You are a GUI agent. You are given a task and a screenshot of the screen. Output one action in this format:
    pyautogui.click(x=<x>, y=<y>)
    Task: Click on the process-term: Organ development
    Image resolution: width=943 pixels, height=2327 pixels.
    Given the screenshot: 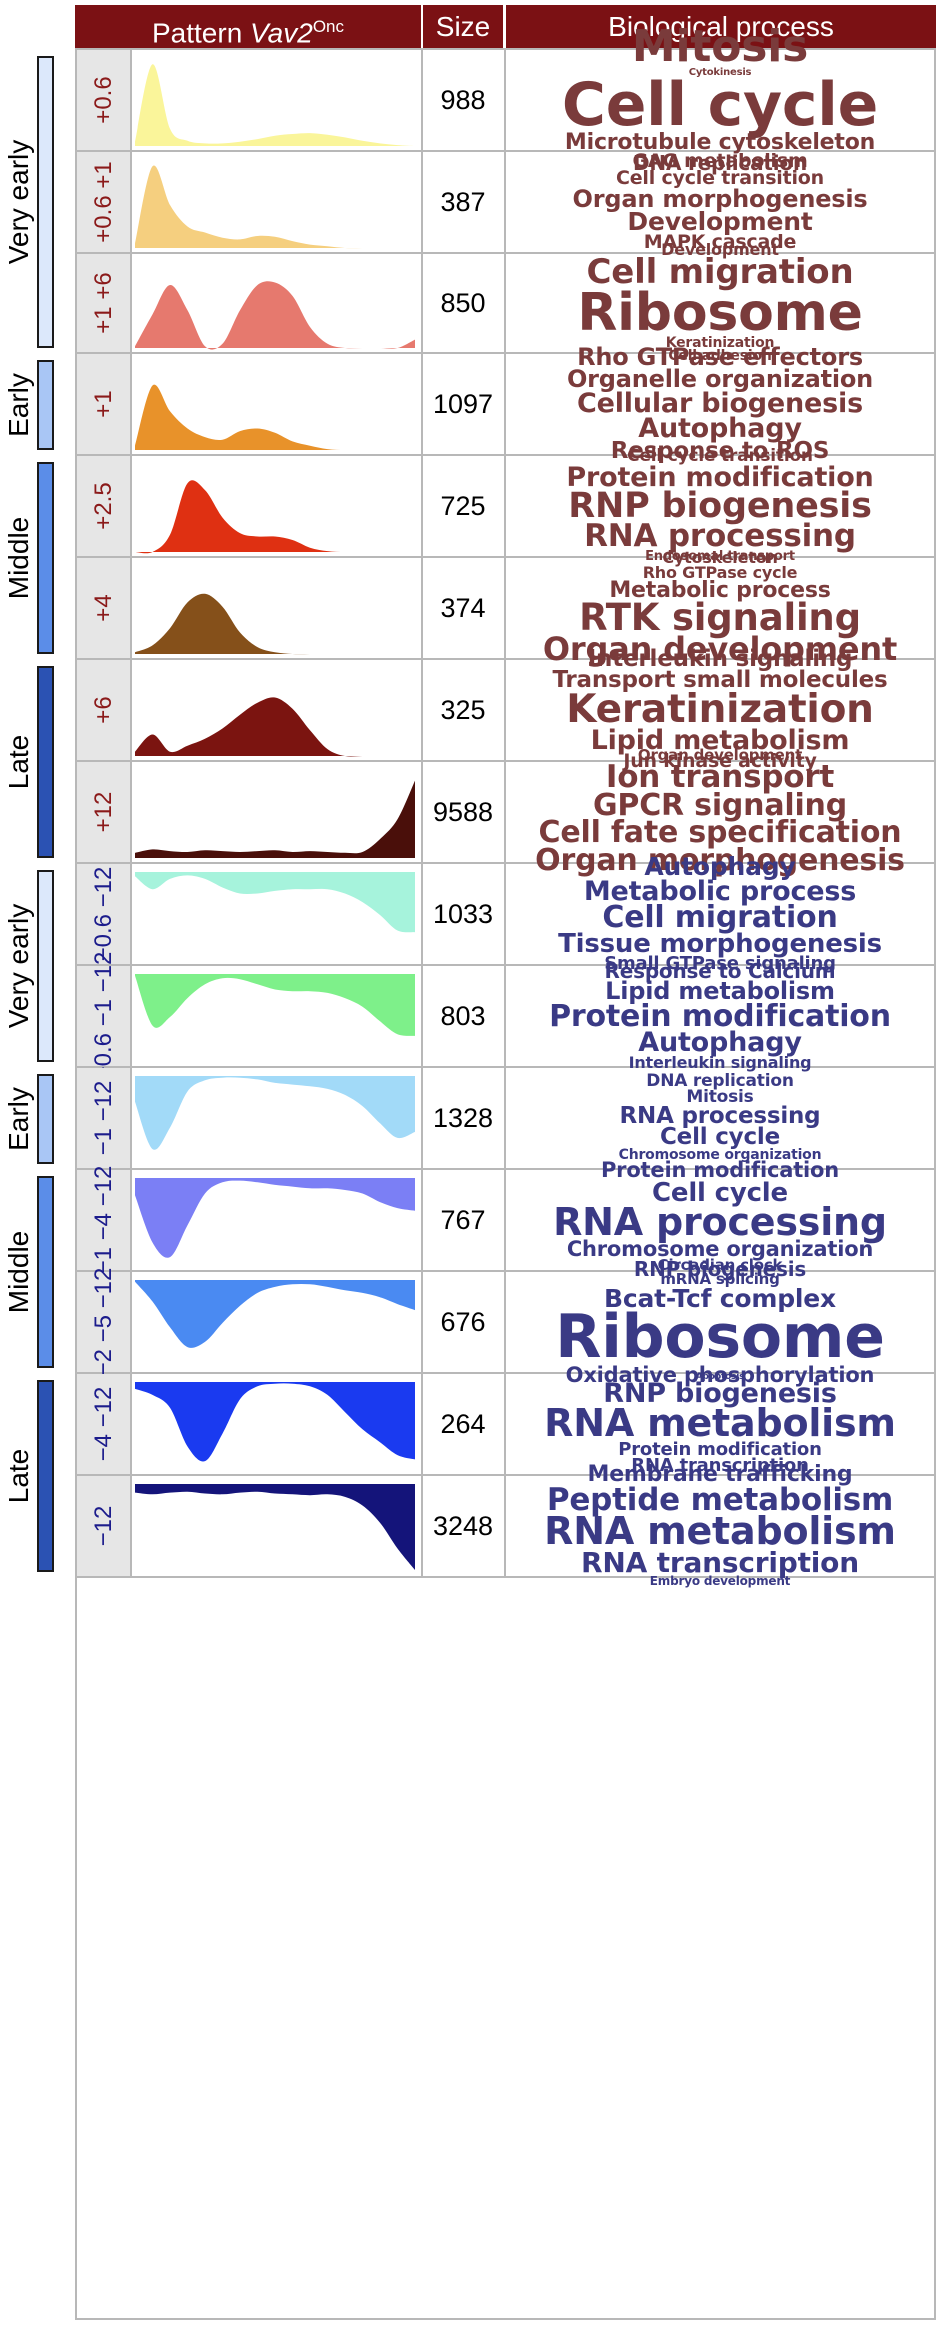 What is the action you would take?
    pyautogui.click(x=720, y=754)
    